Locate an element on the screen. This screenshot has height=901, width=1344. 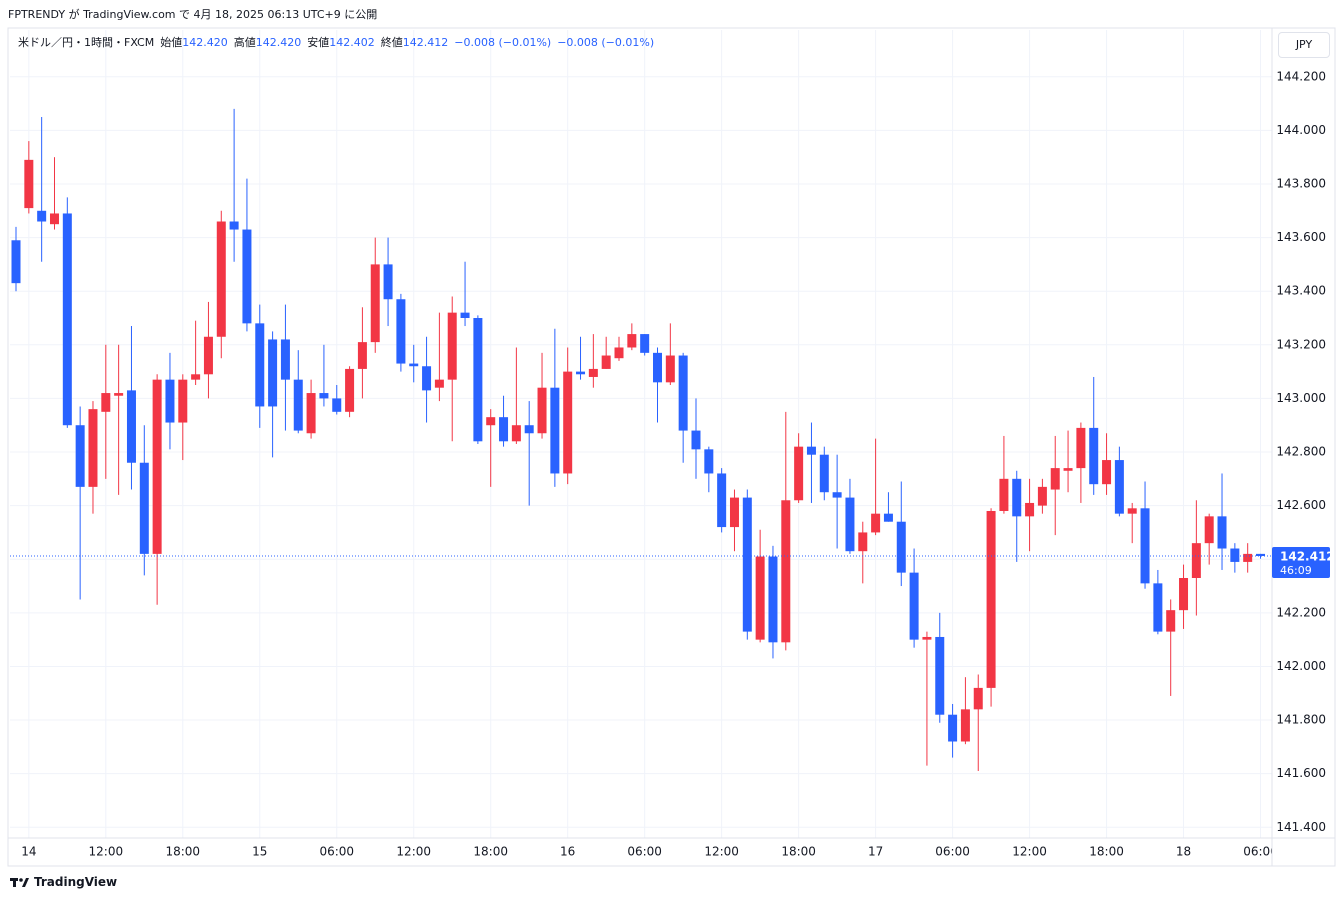
y-tick-label: 142.600 is located at coordinates (1301, 505).